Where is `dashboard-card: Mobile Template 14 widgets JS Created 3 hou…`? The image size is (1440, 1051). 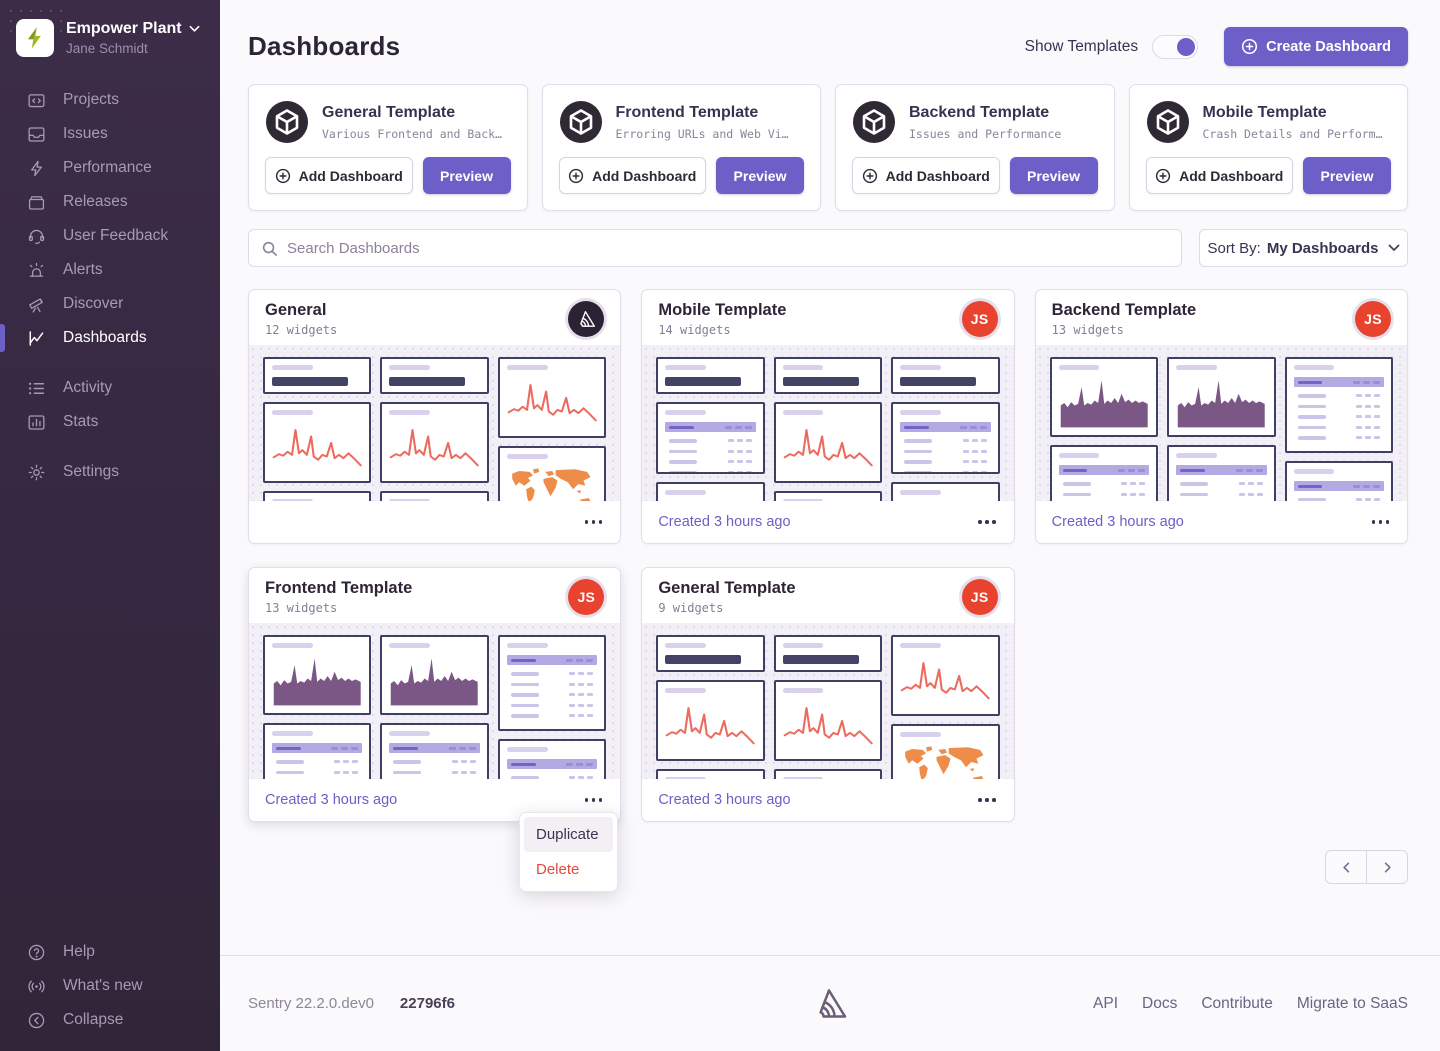 dashboard-card: Mobile Template 14 widgets JS Created 3 hou… is located at coordinates (828, 416).